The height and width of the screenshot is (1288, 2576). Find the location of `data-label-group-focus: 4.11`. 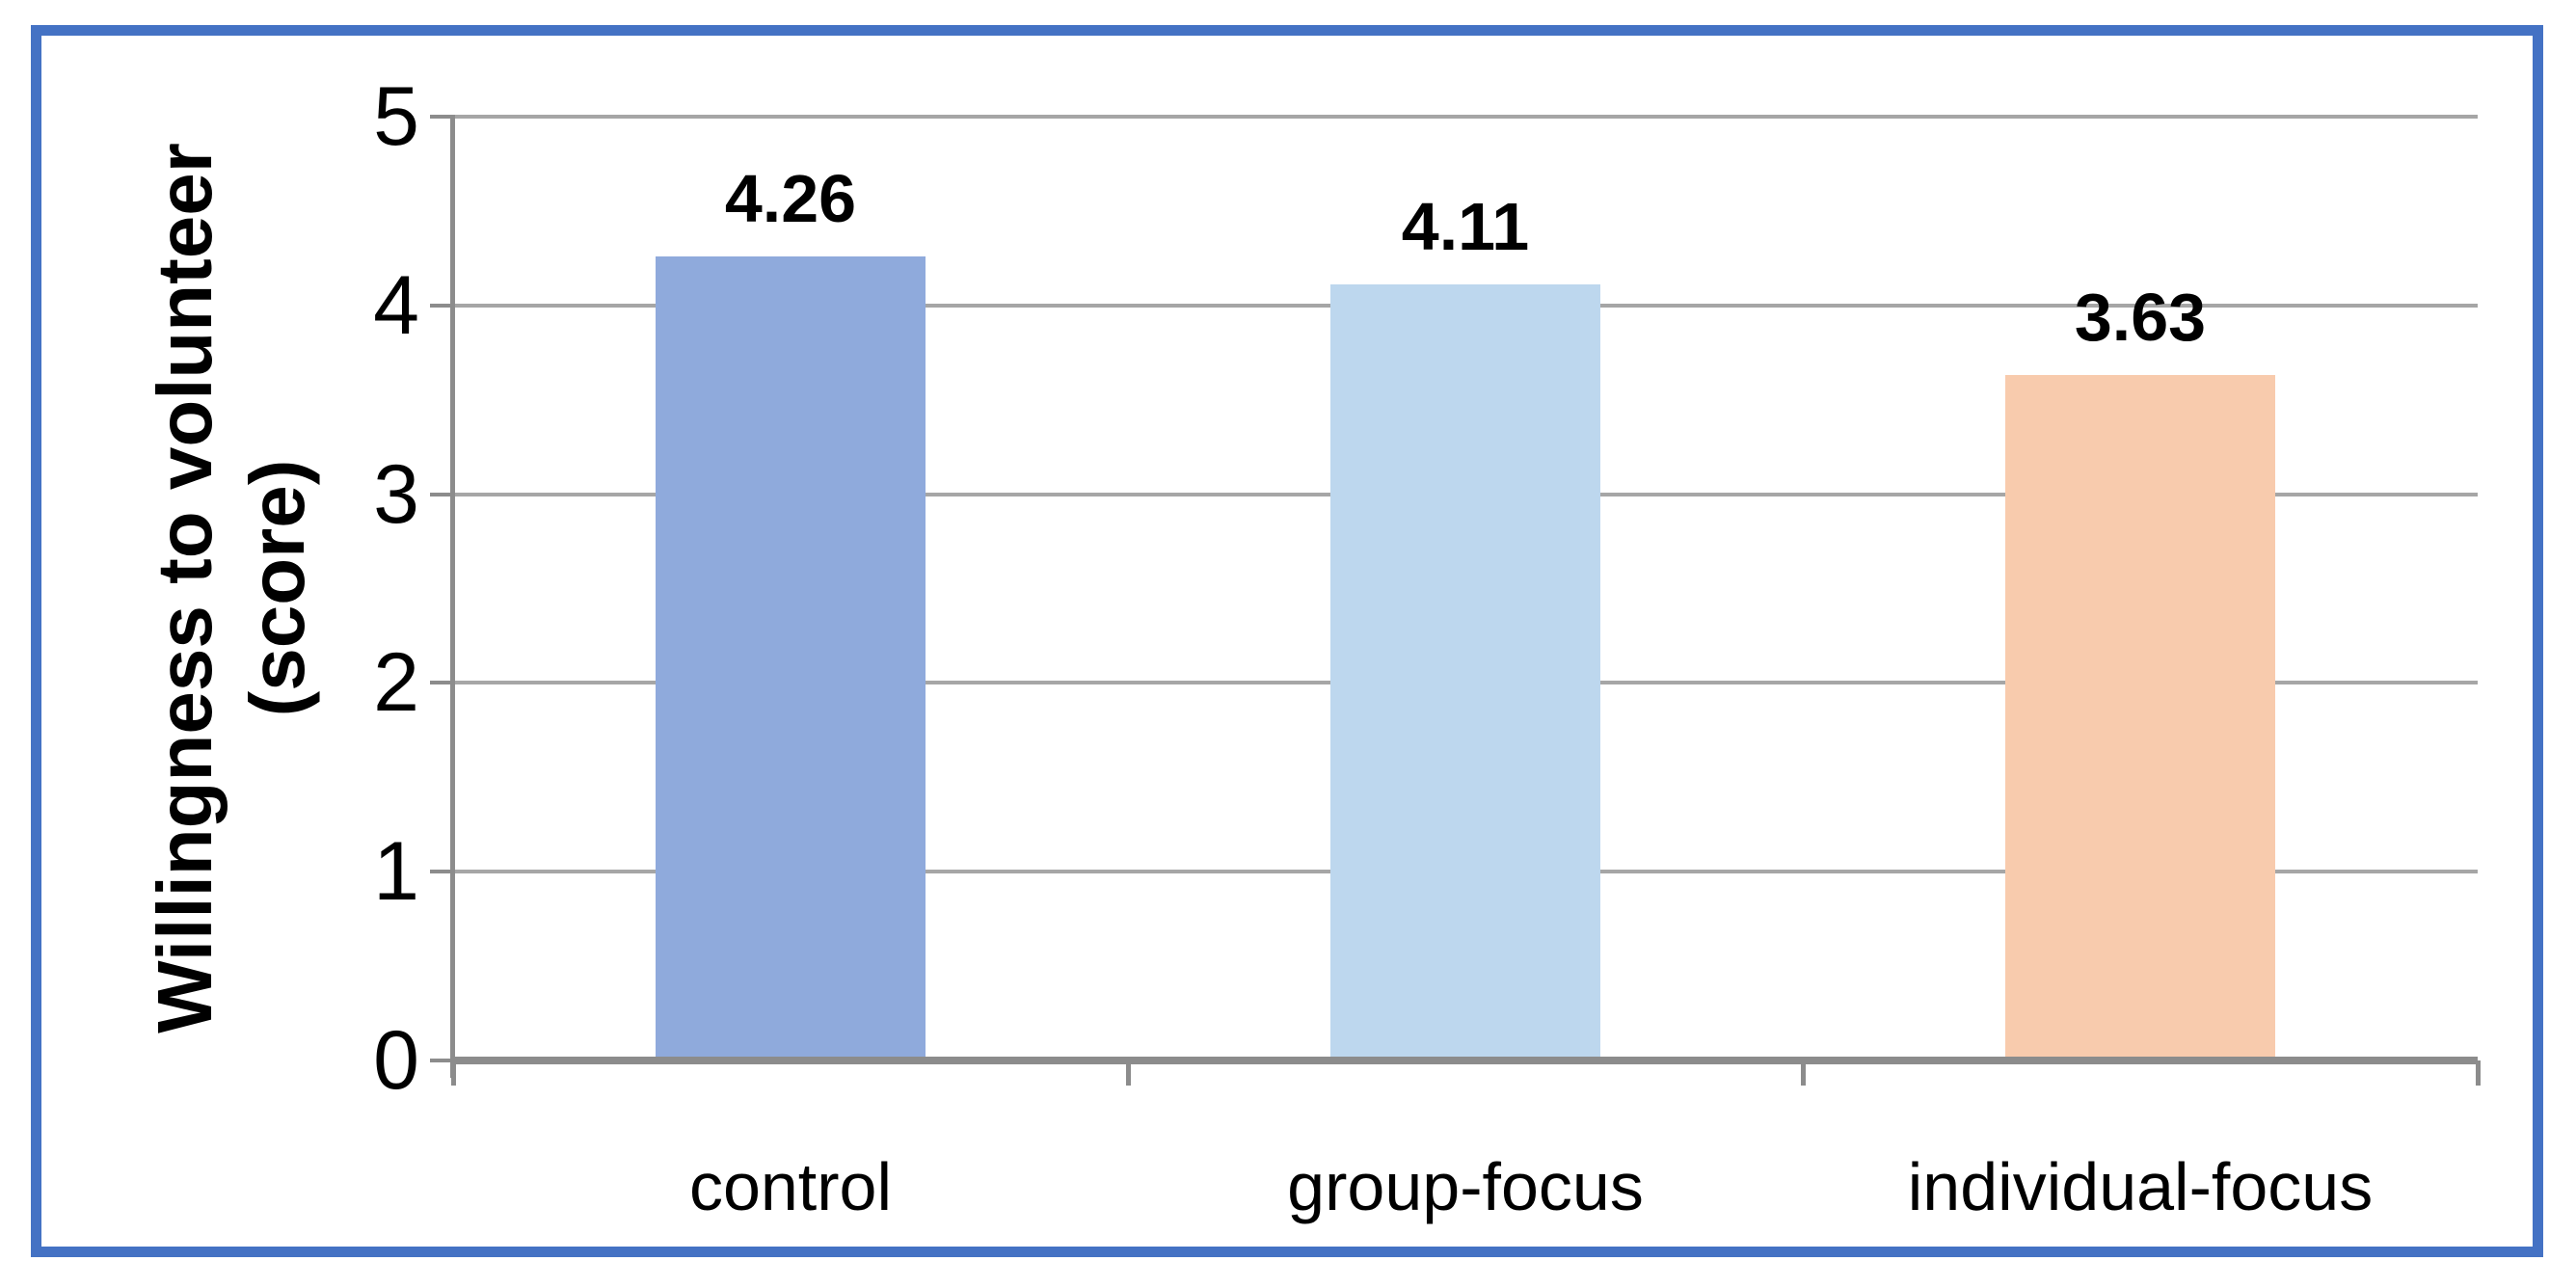

data-label-group-focus: 4.11 is located at coordinates (1465, 227).